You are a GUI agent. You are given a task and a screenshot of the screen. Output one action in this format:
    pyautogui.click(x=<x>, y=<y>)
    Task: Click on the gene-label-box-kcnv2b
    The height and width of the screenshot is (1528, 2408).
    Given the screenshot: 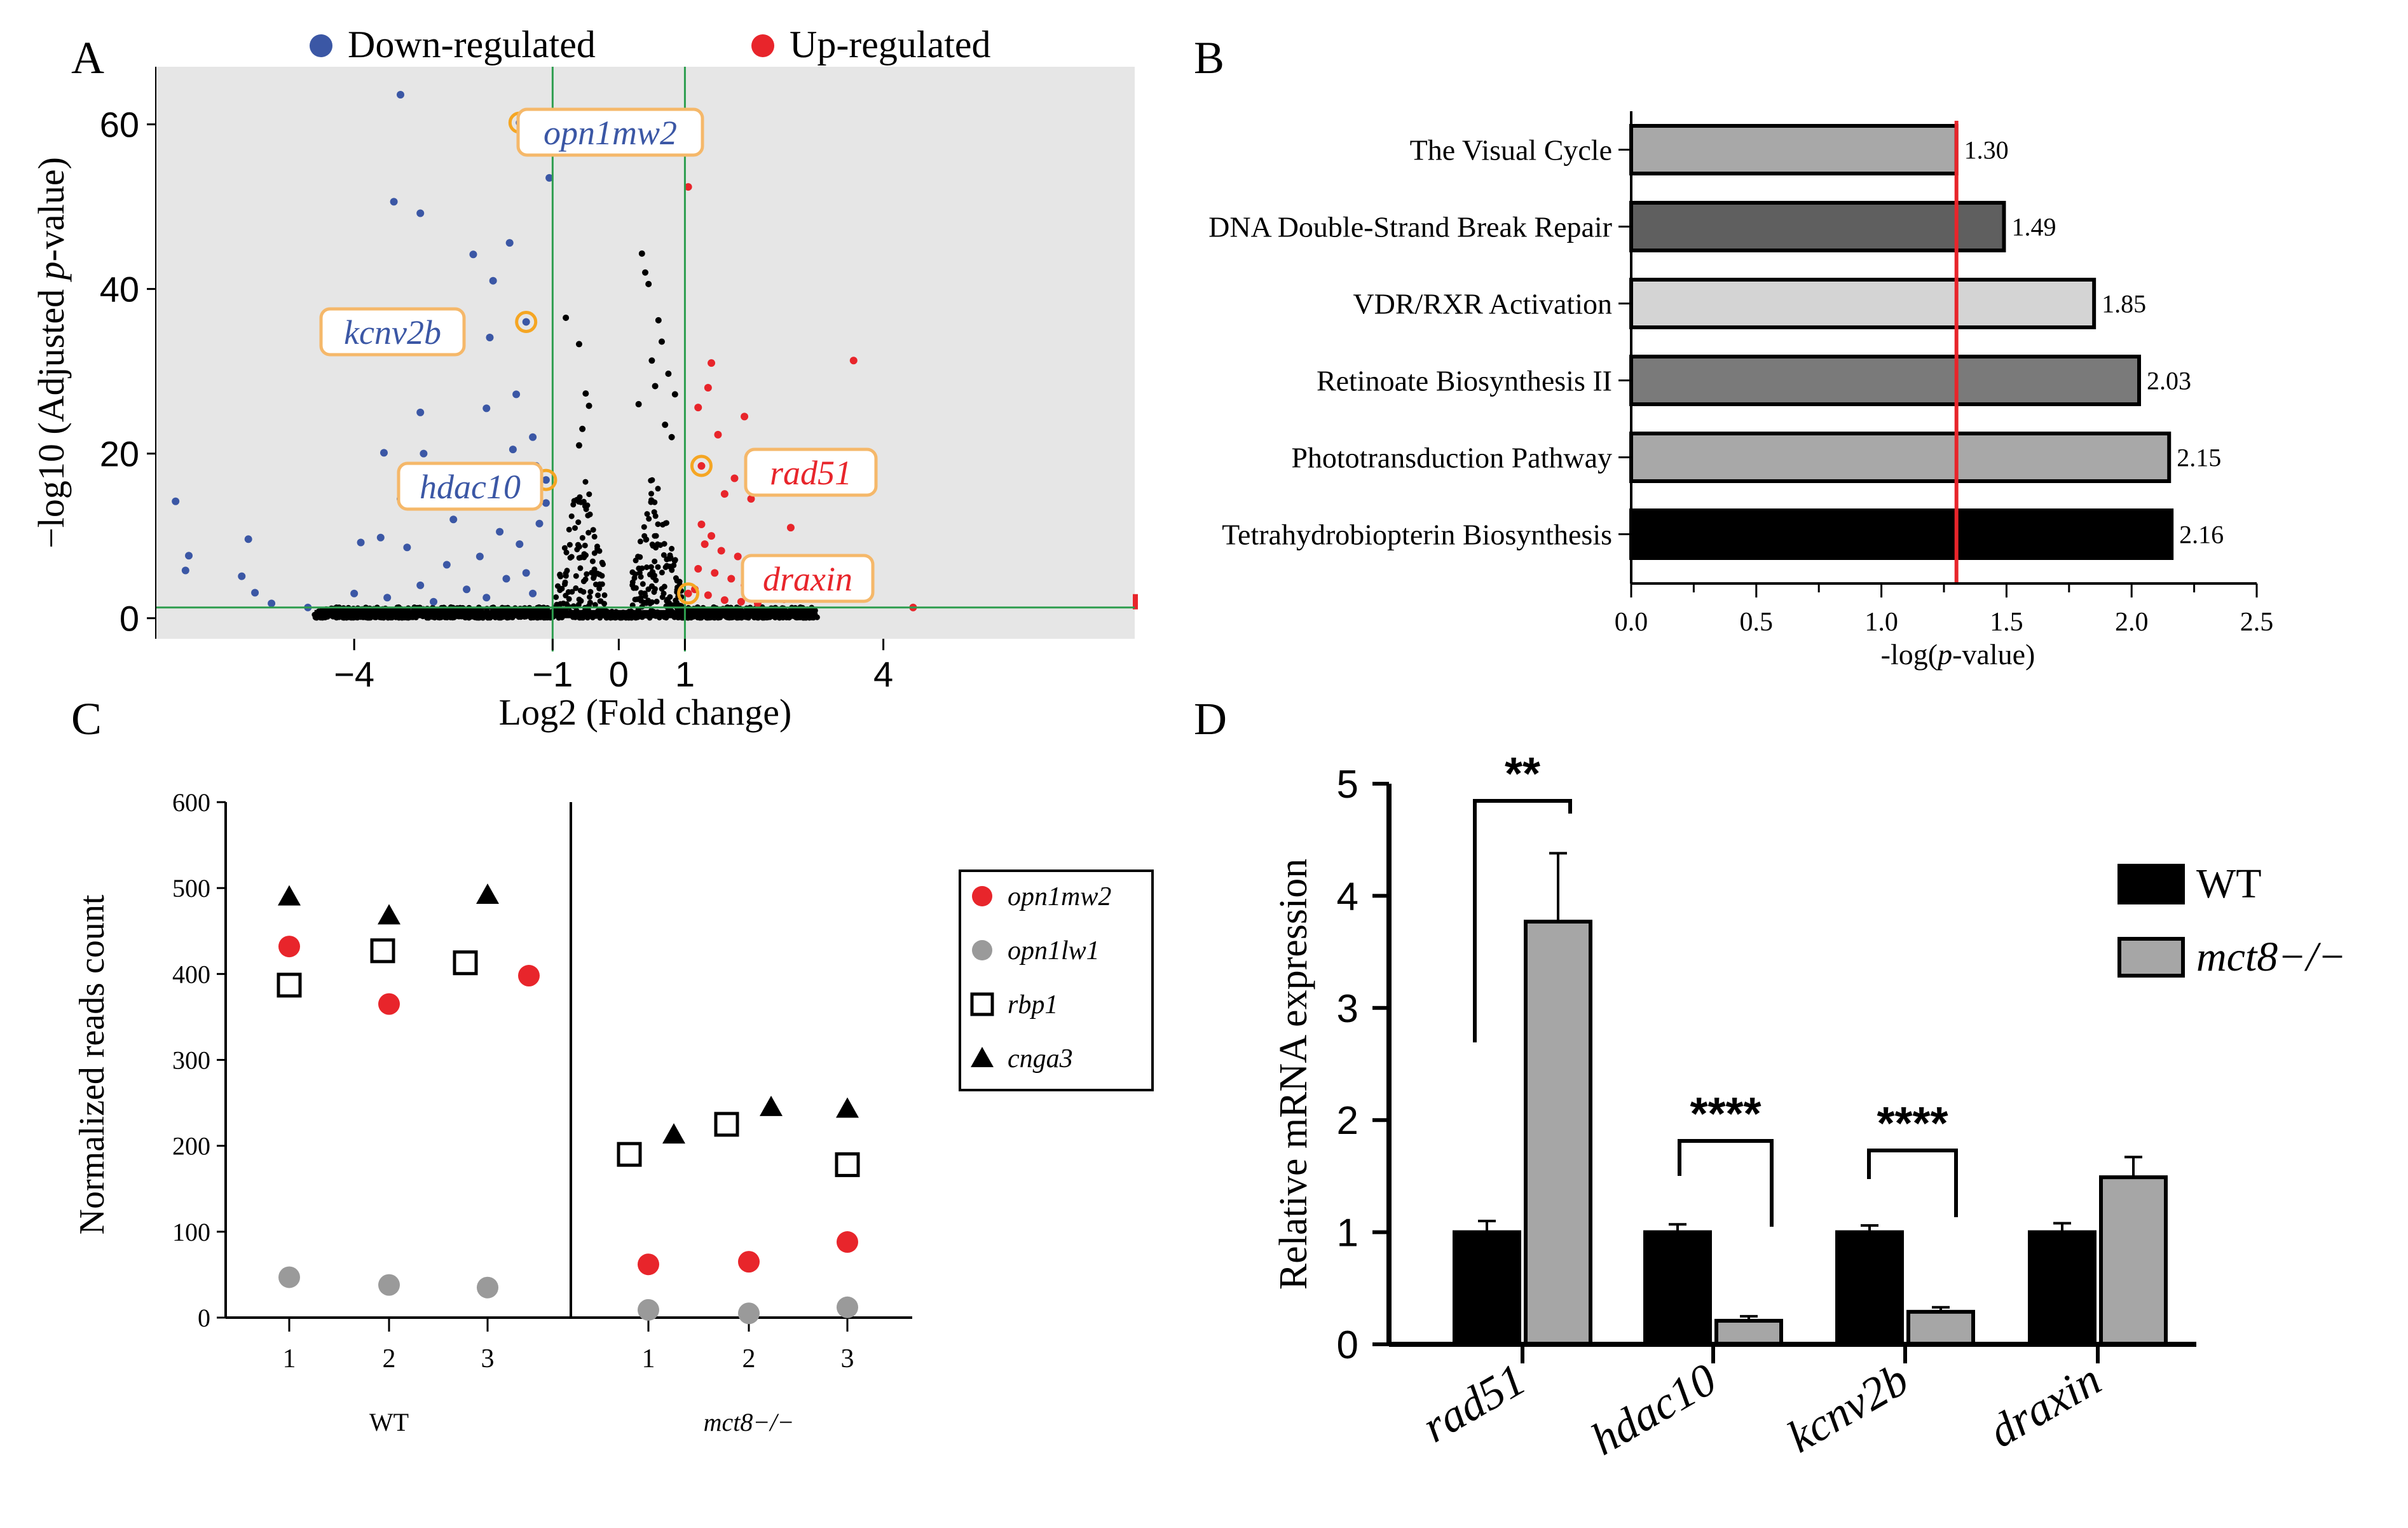 What is the action you would take?
    pyautogui.click(x=392, y=332)
    